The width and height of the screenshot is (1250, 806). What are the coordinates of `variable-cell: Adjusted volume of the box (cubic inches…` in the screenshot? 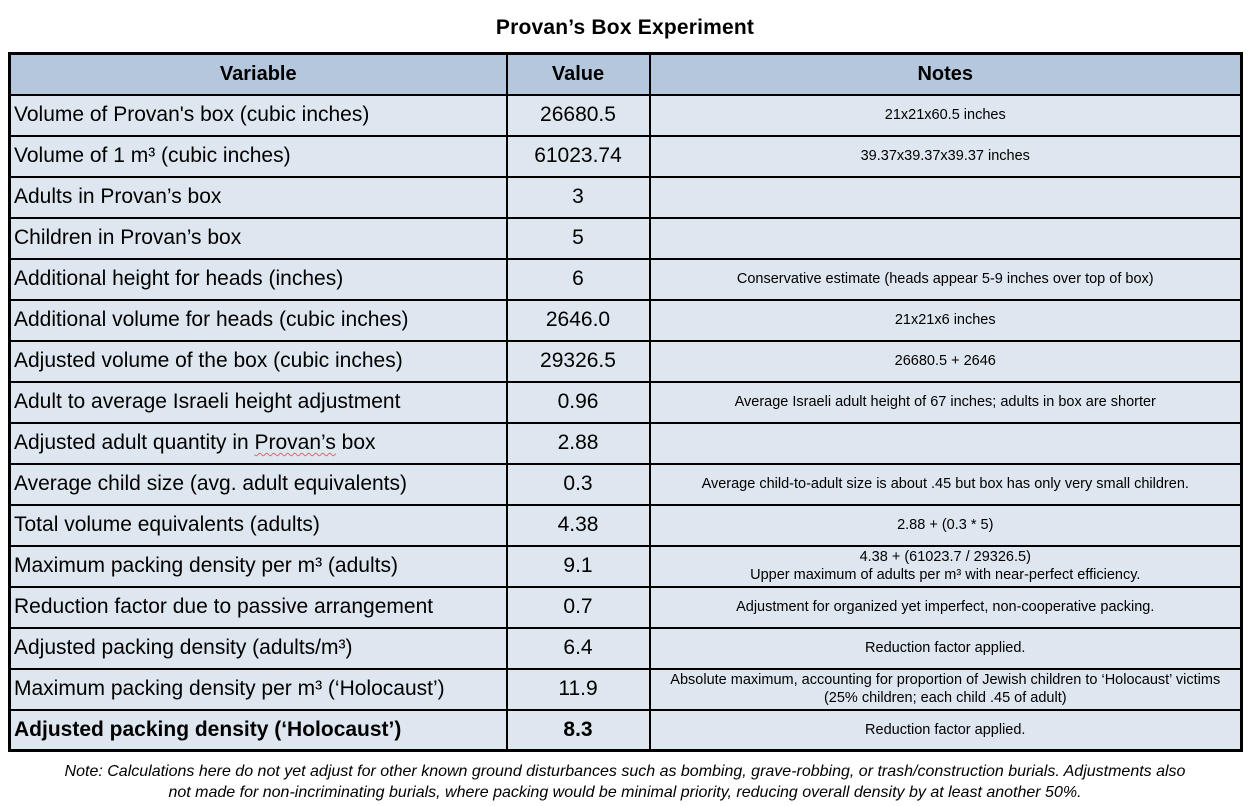 It's located at (258, 361).